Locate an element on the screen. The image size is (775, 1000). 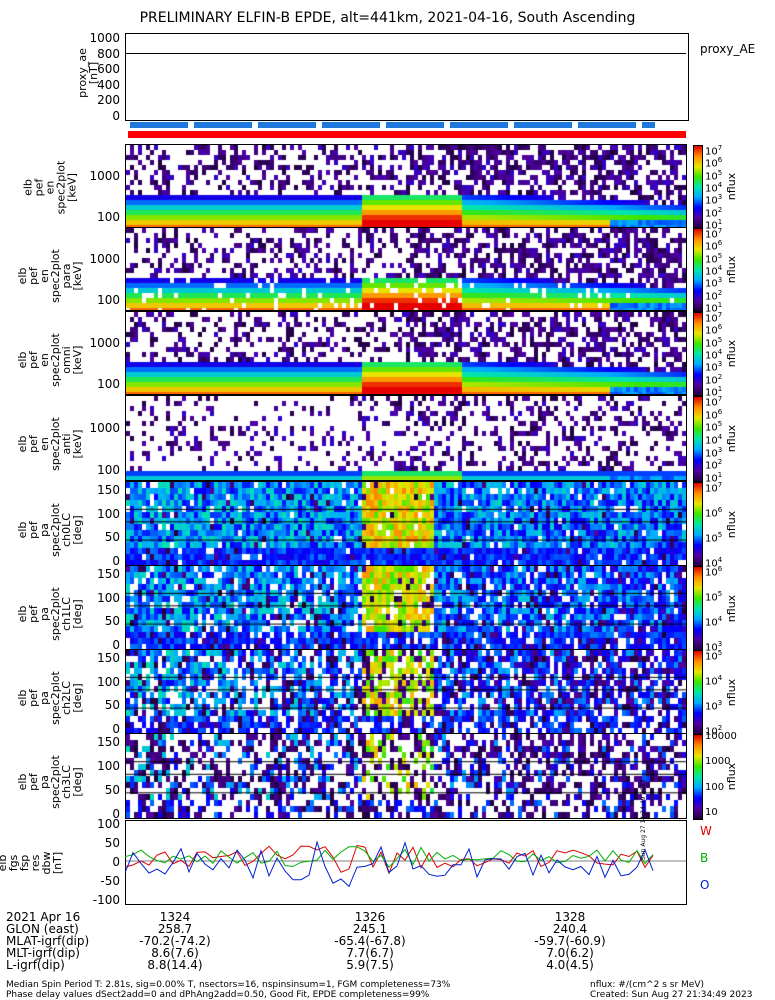
fgm-b-trace is located at coordinates (389, 857).